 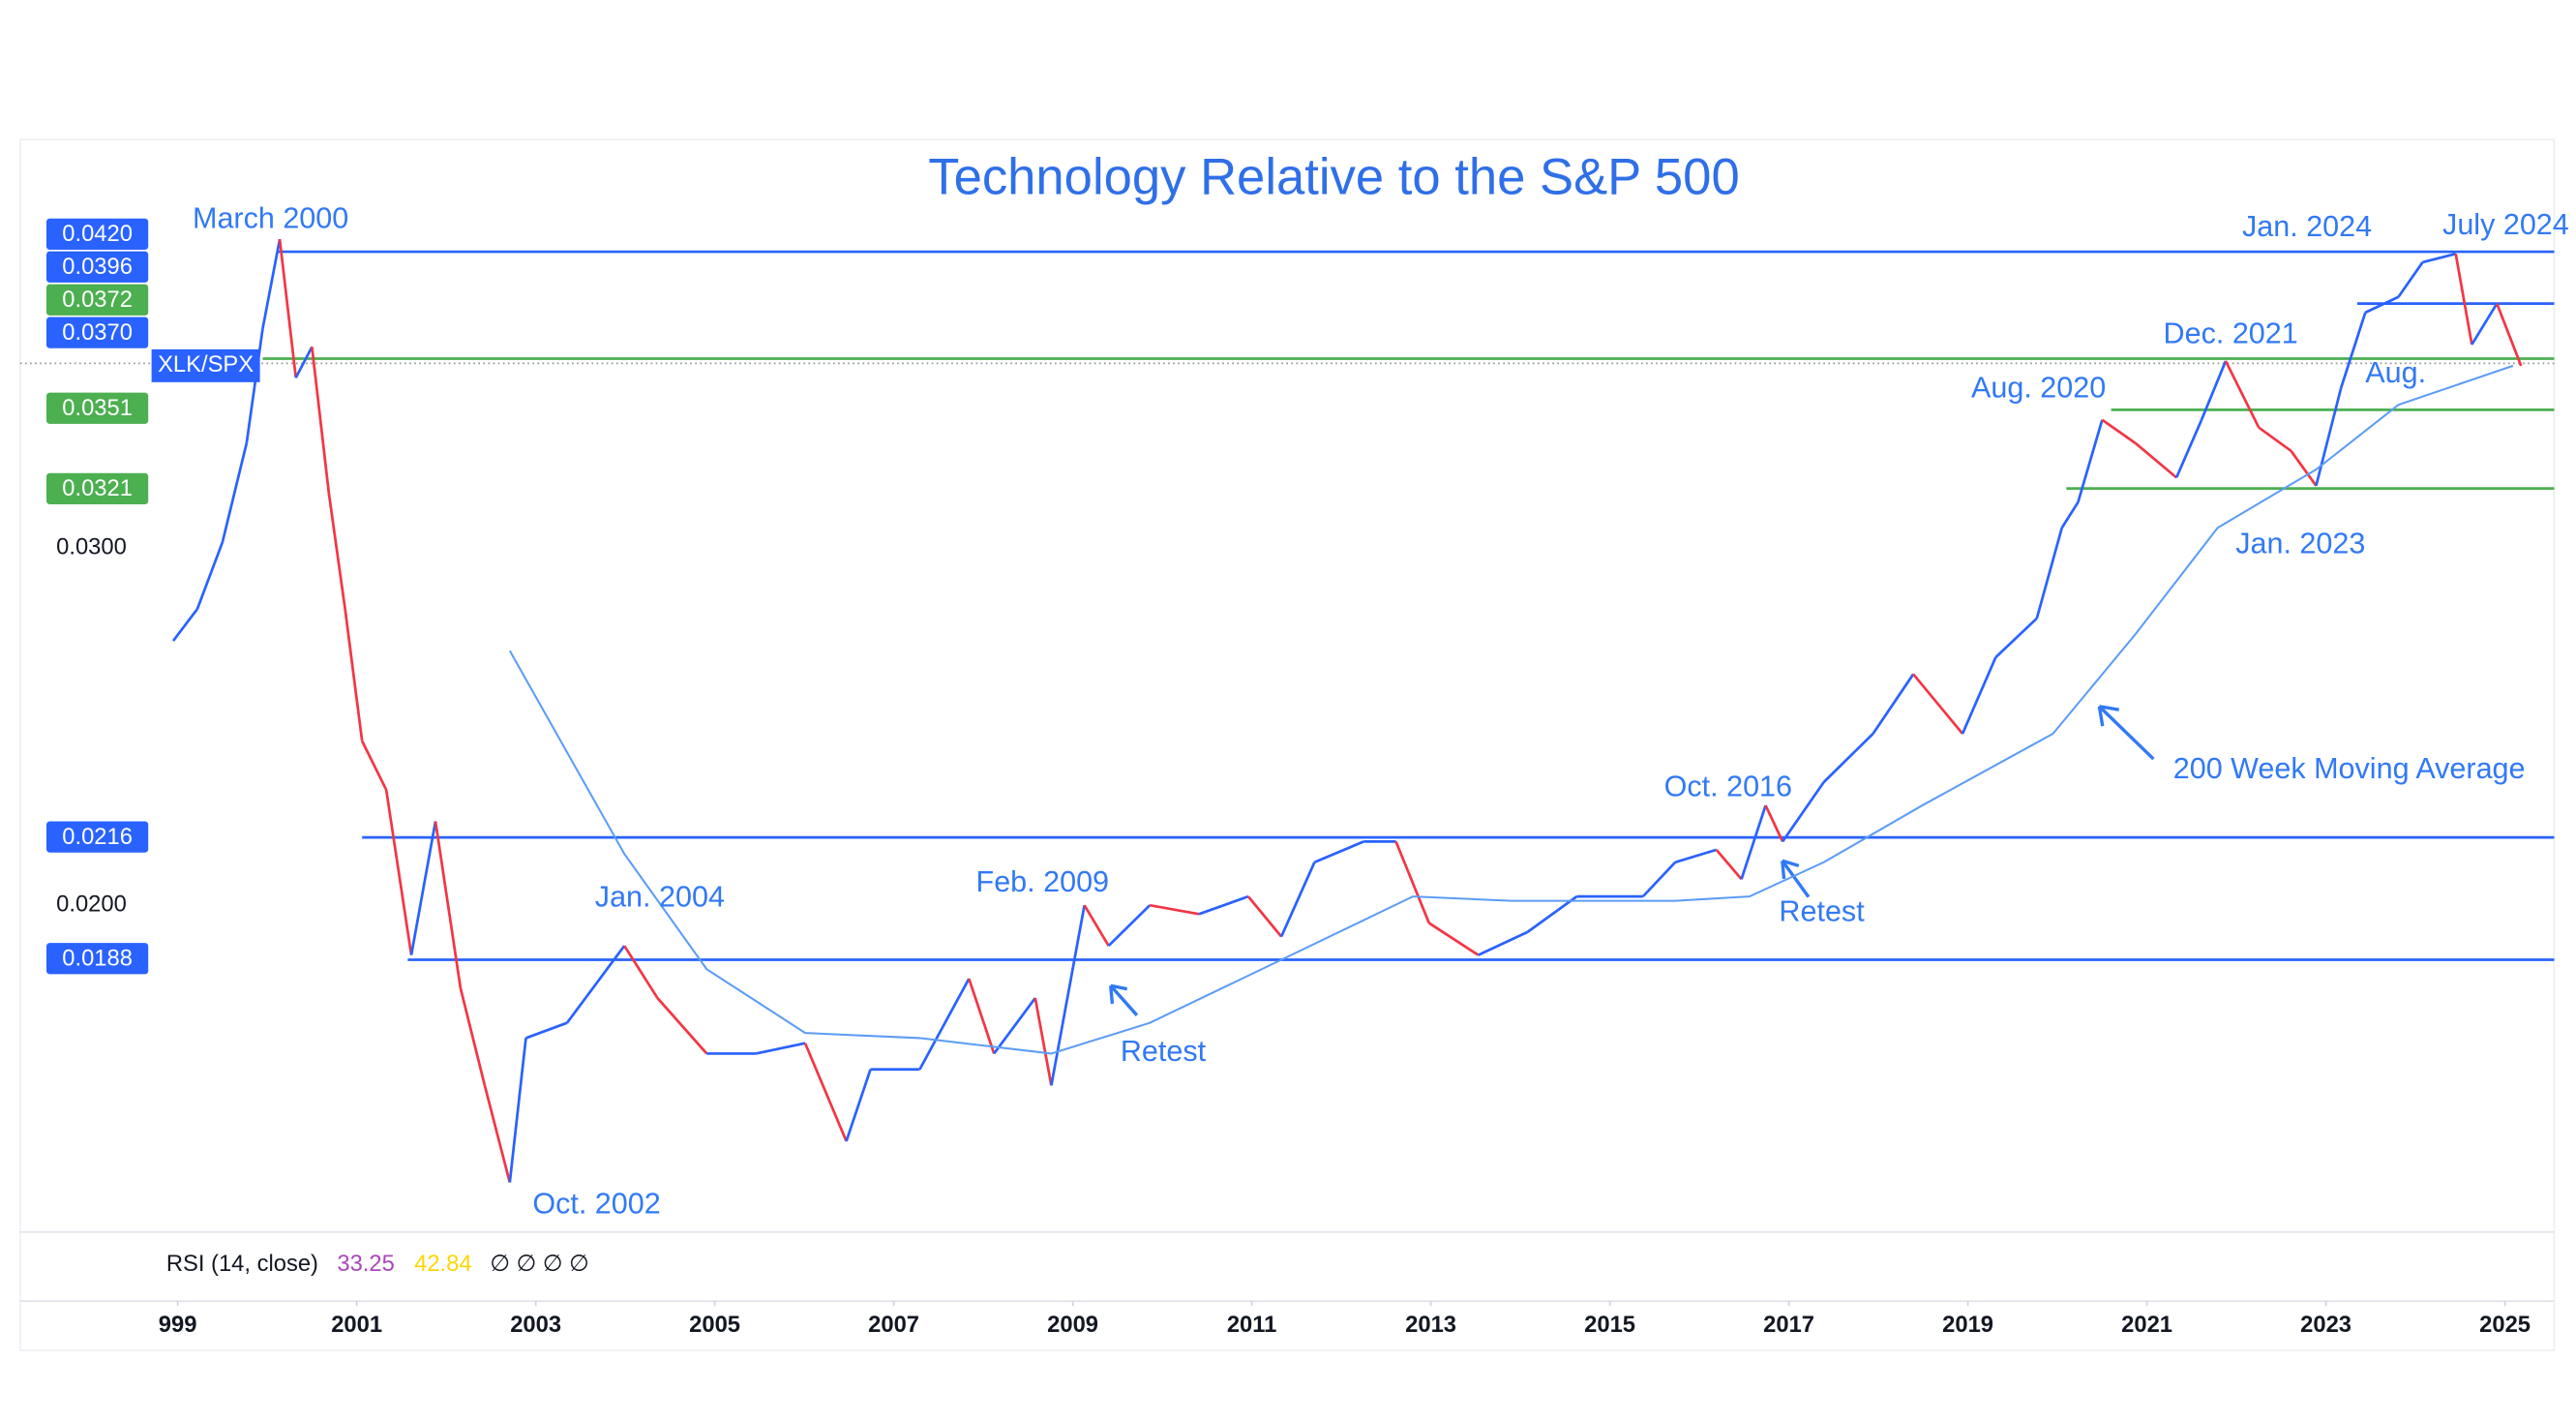 I want to click on annotation: Oct. 2002, so click(x=596, y=1204).